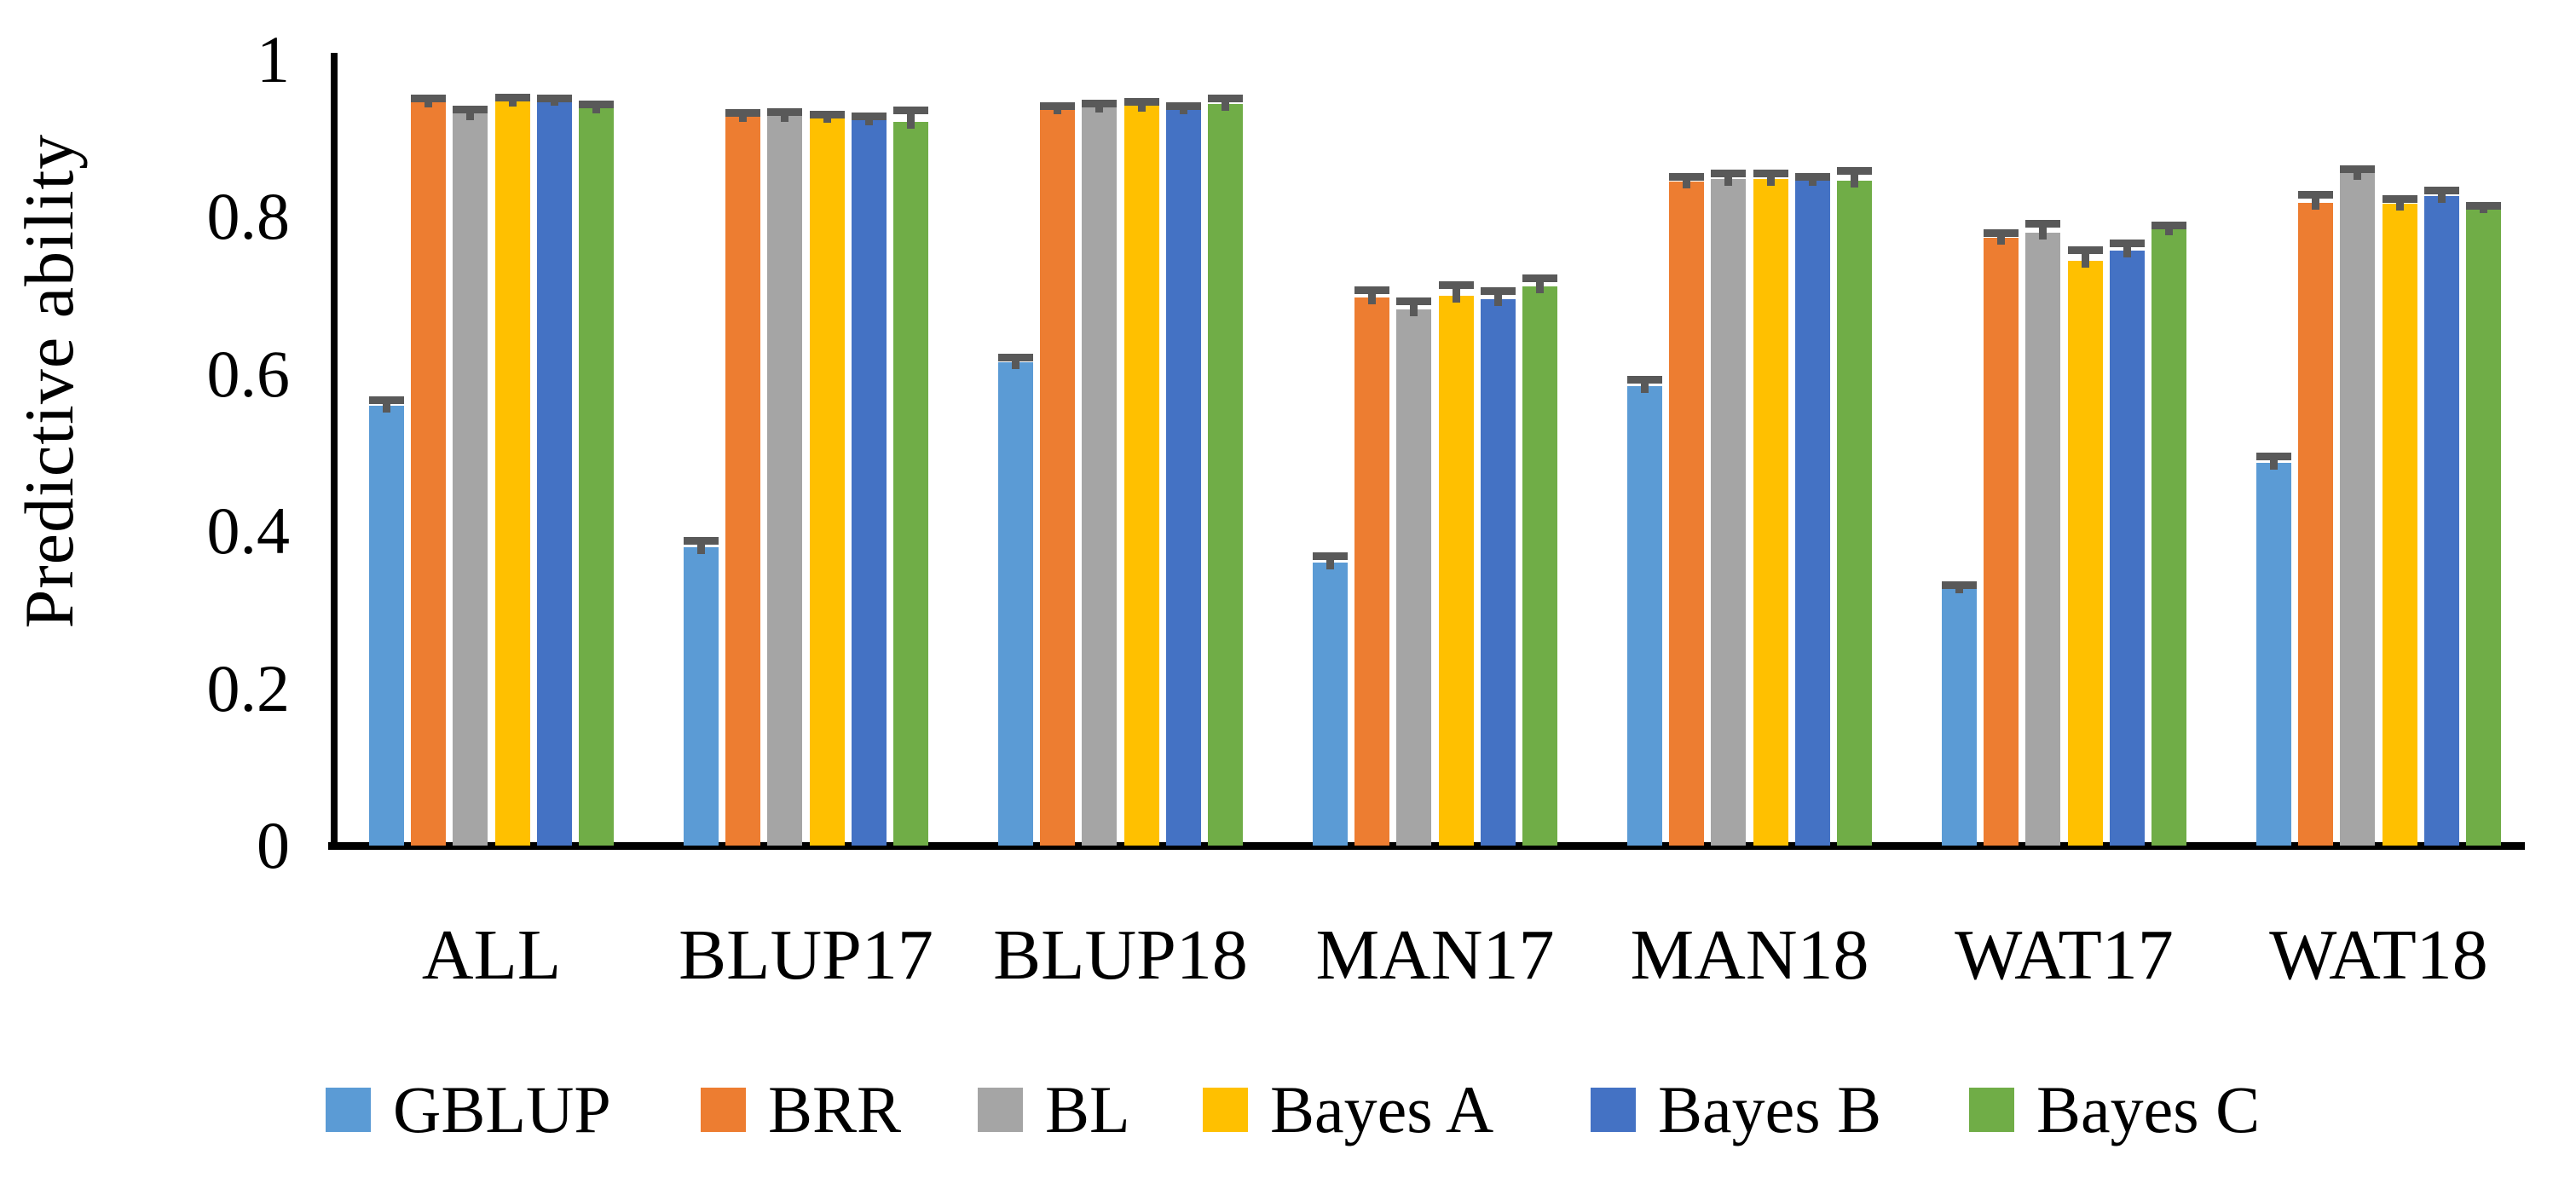  Describe the element at coordinates (1120, 955) in the screenshot. I see `x-category-label-blup18: BLUP18` at that location.